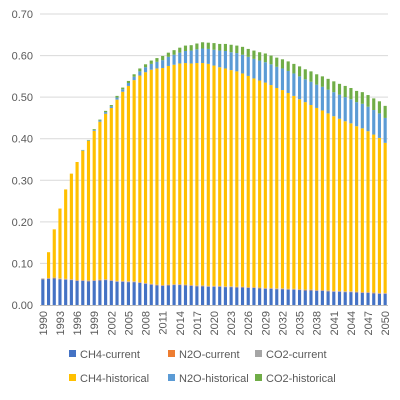 The image size is (400, 400). What do you see at coordinates (22, 160) in the screenshot?
I see `y-axis-tick-labels: 0.00 0.10 0.20 0.30 0.40 0.50 0.60 0.70` at bounding box center [22, 160].